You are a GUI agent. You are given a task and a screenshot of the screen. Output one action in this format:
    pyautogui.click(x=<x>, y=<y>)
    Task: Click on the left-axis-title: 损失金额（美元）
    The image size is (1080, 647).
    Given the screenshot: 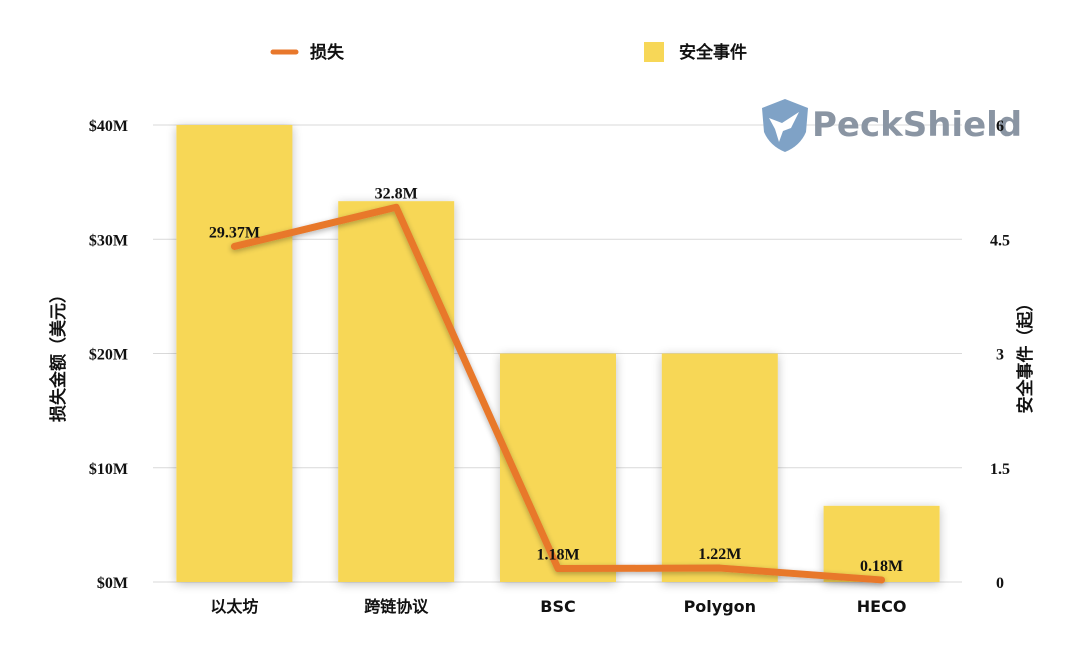 What is the action you would take?
    pyautogui.click(x=58, y=354)
    